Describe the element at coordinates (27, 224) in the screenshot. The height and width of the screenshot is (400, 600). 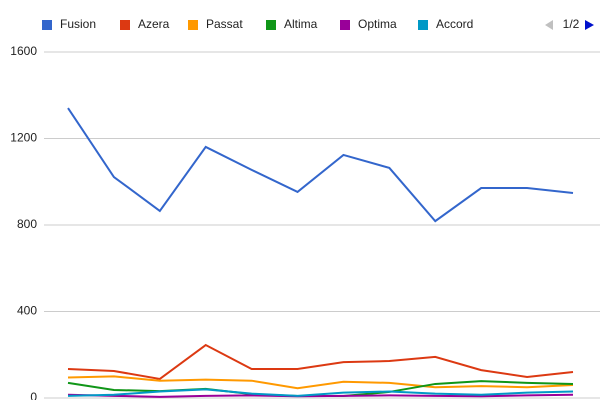
I see `y-tick-label: 800` at that location.